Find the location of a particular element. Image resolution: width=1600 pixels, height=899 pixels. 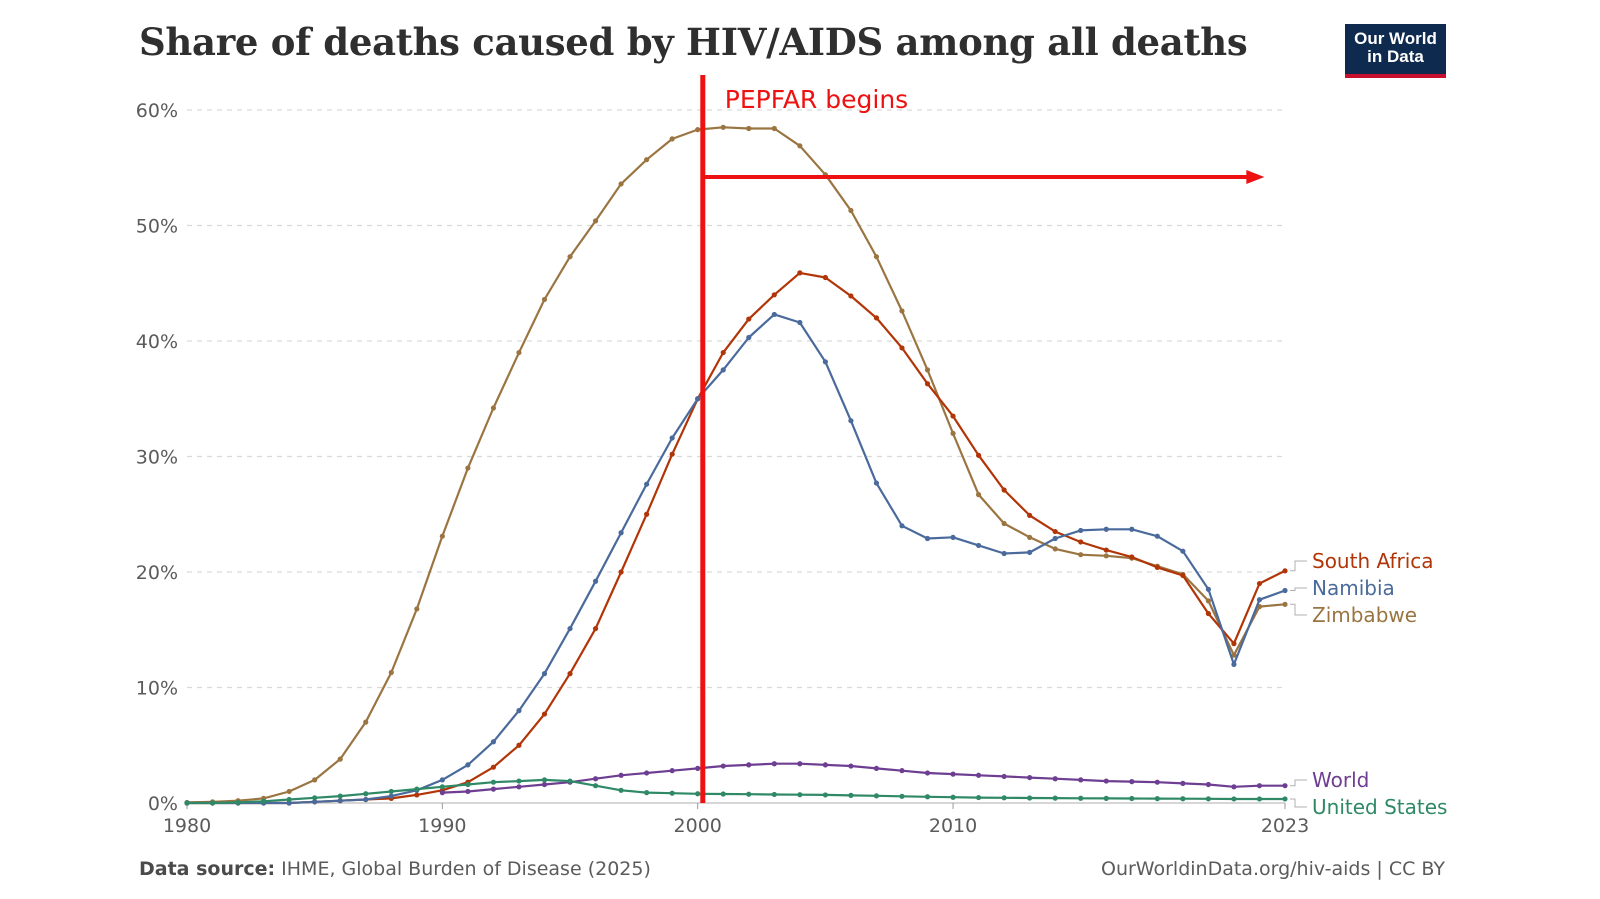

y-tick-label: 60% is located at coordinates (157, 111).